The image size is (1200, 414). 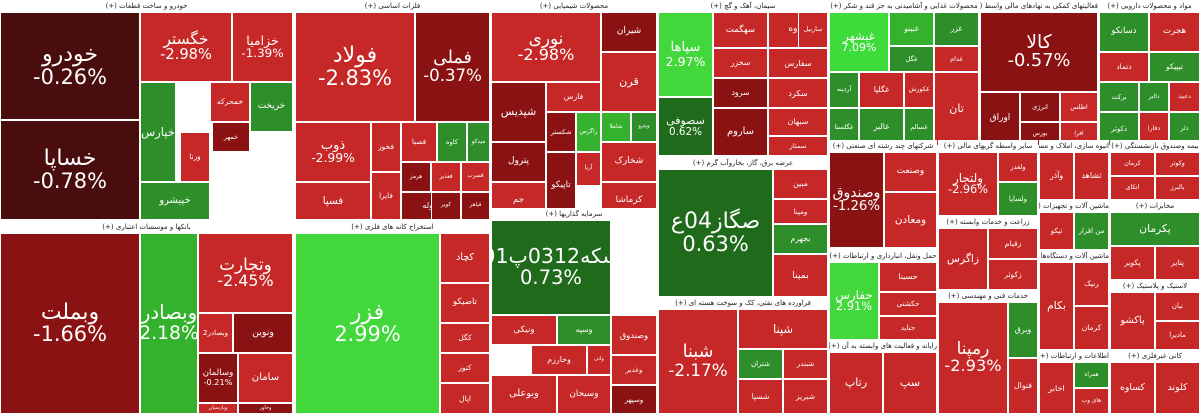 What do you see at coordinates (175, 201) in the screenshot?
I see `stock-tile: خپیشرو` at bounding box center [175, 201].